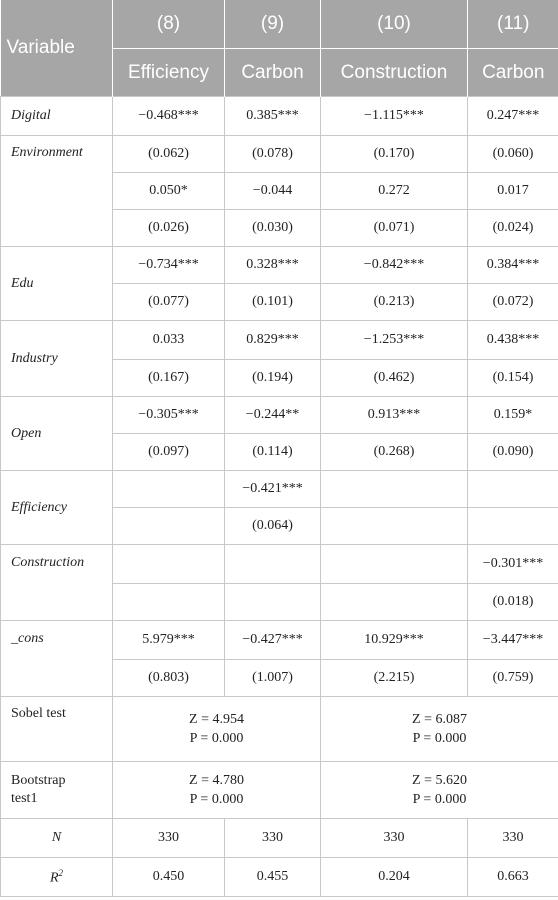 This screenshot has width=558, height=900. What do you see at coordinates (279, 72) in the screenshot?
I see `header-row-names: Efficiency Carbon Construction Carbon` at bounding box center [279, 72].